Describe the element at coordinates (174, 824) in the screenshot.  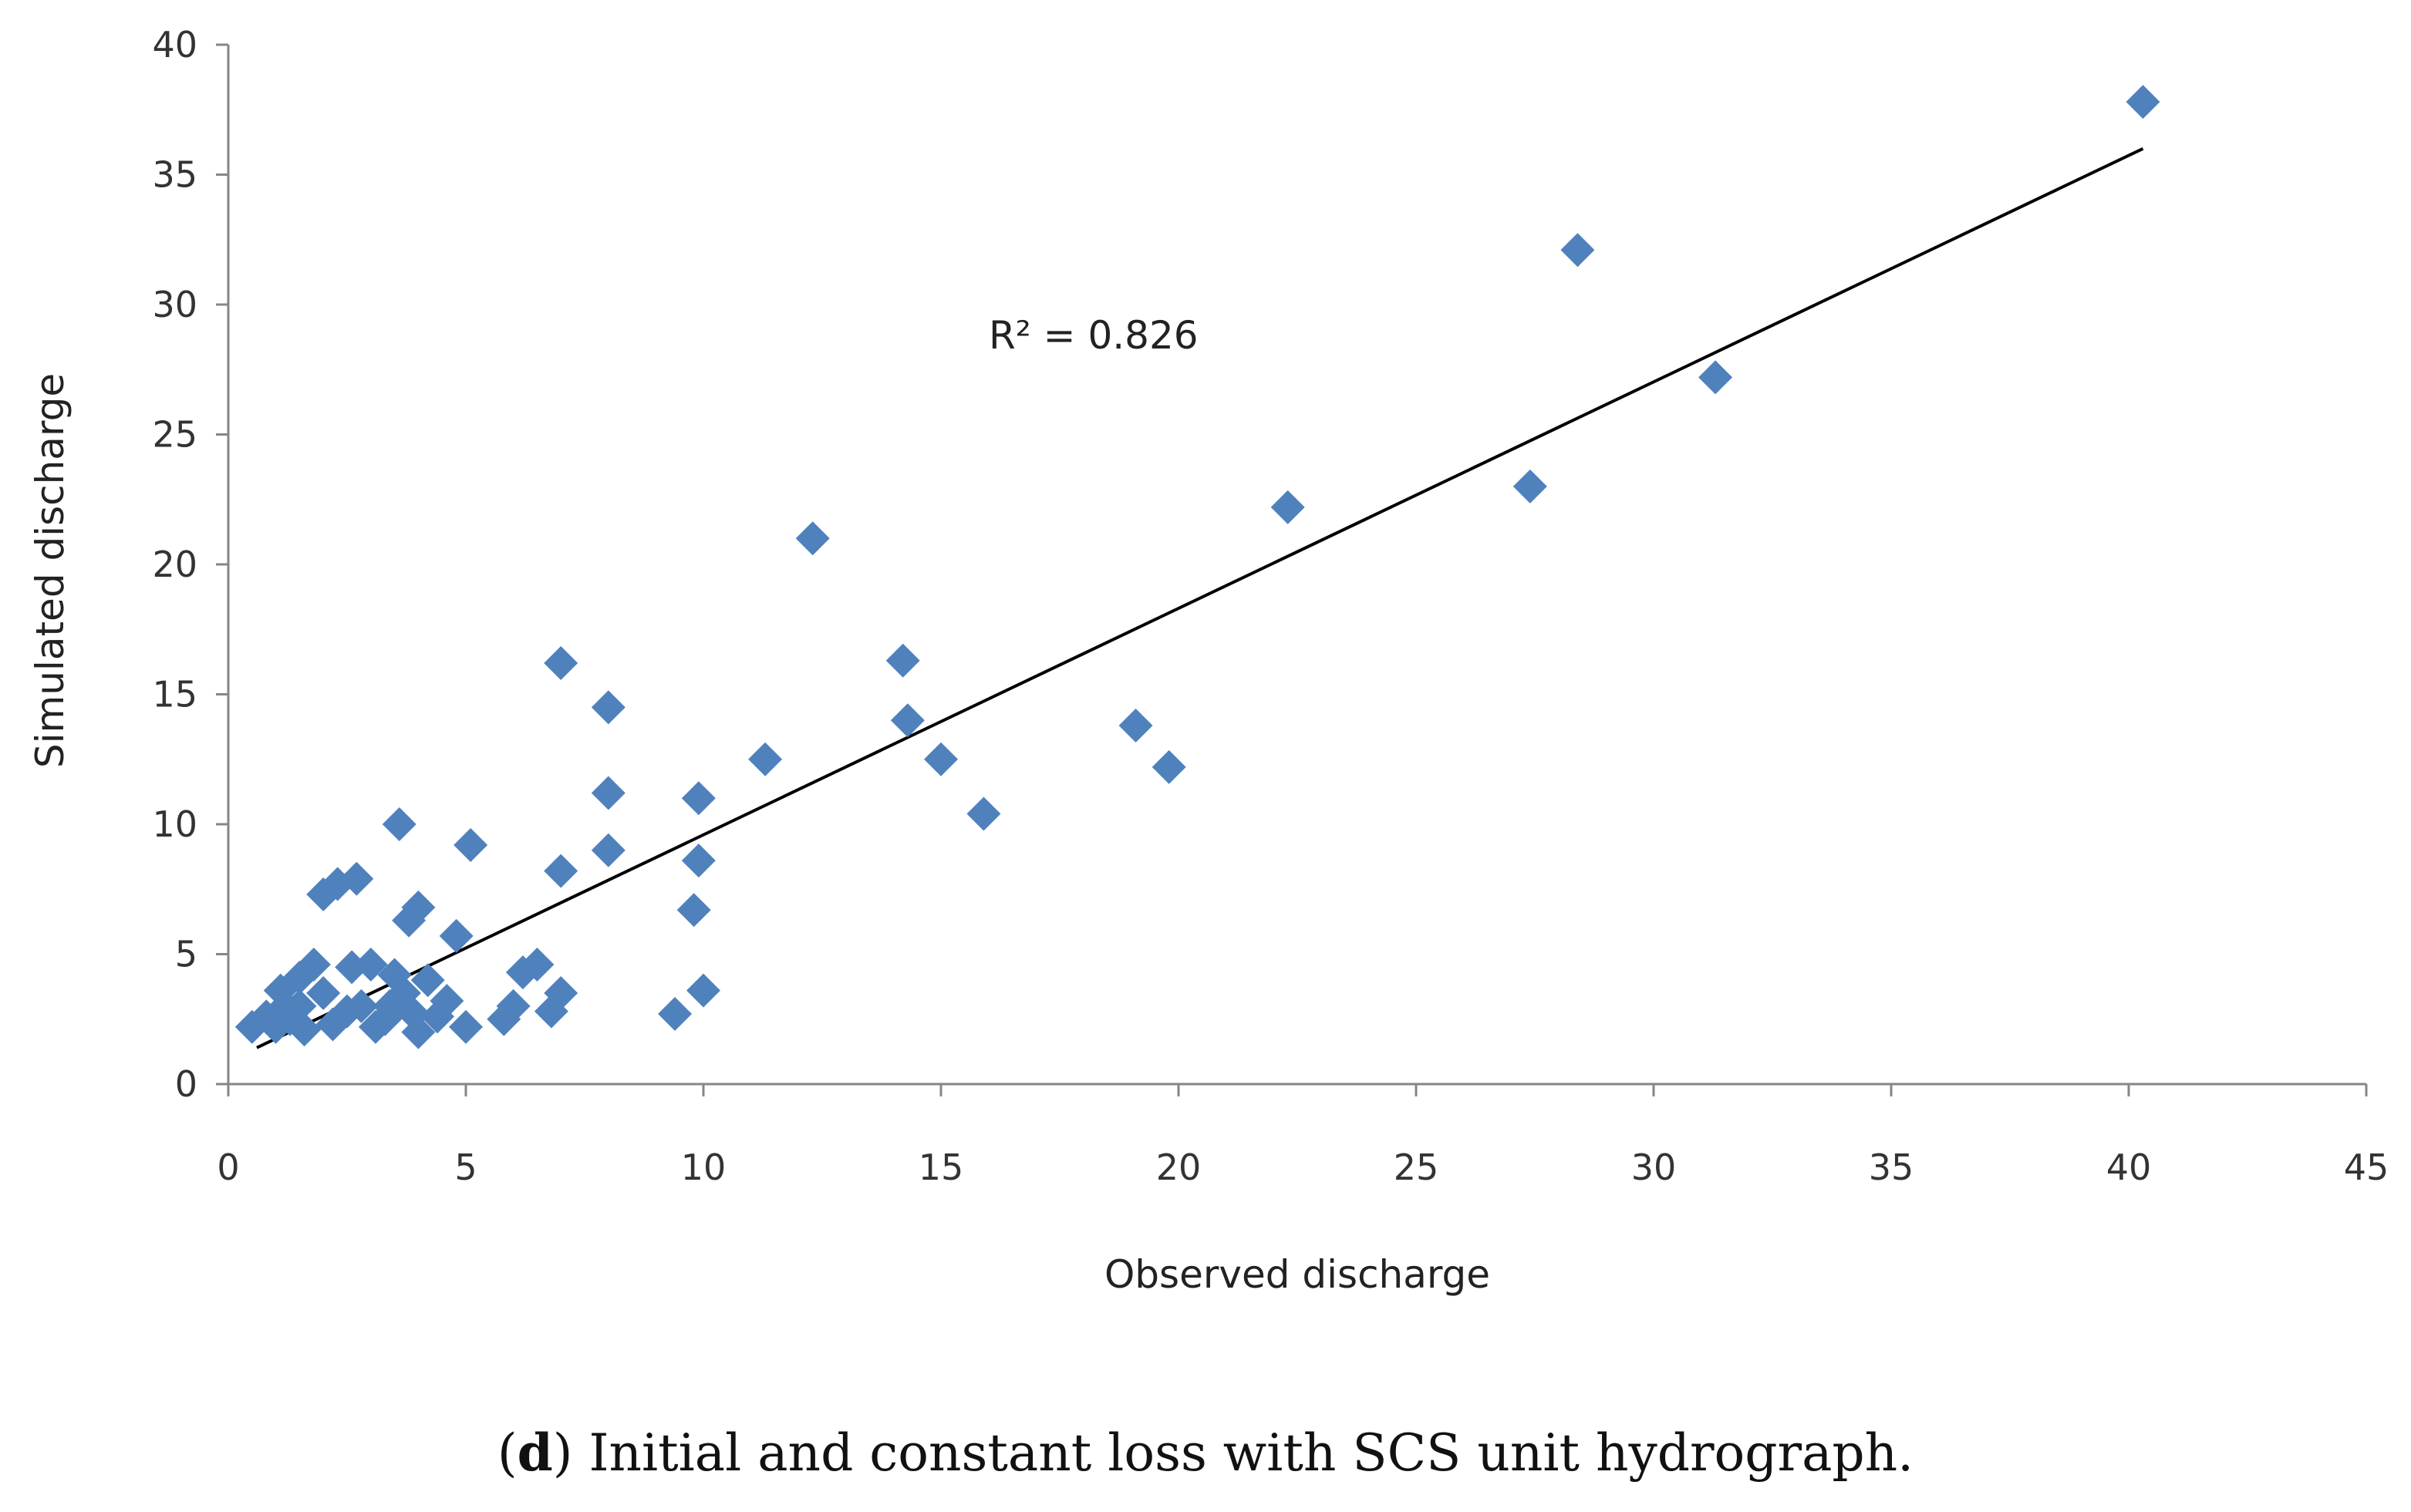
I see `y-tick-label: 10` at that location.